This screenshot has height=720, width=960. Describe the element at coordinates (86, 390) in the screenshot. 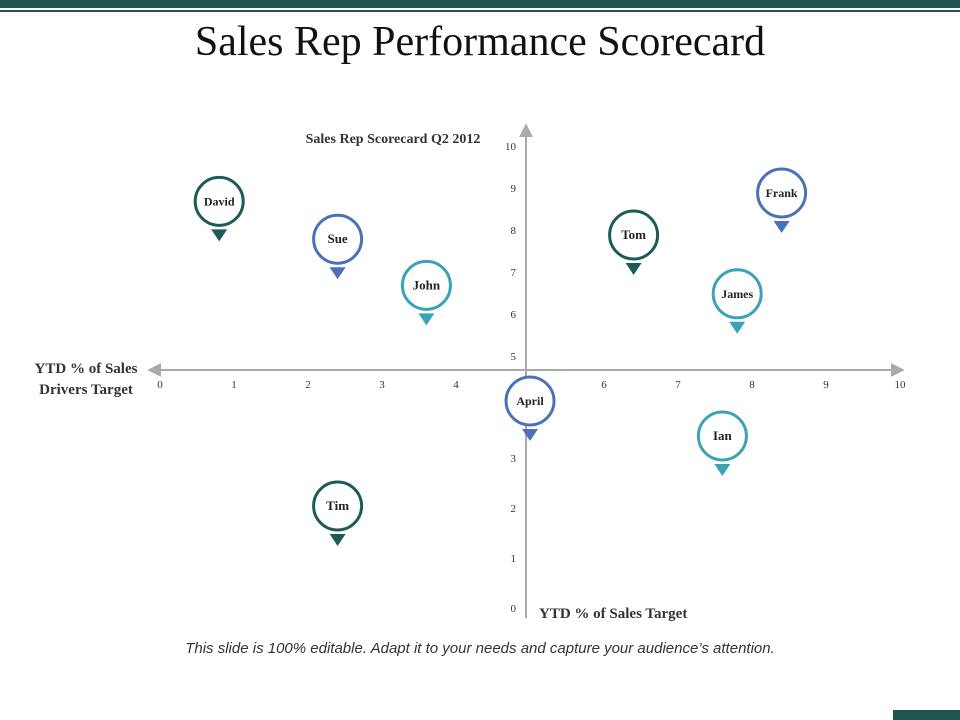

I see `x-axis-label-line2: Drivers Target` at that location.